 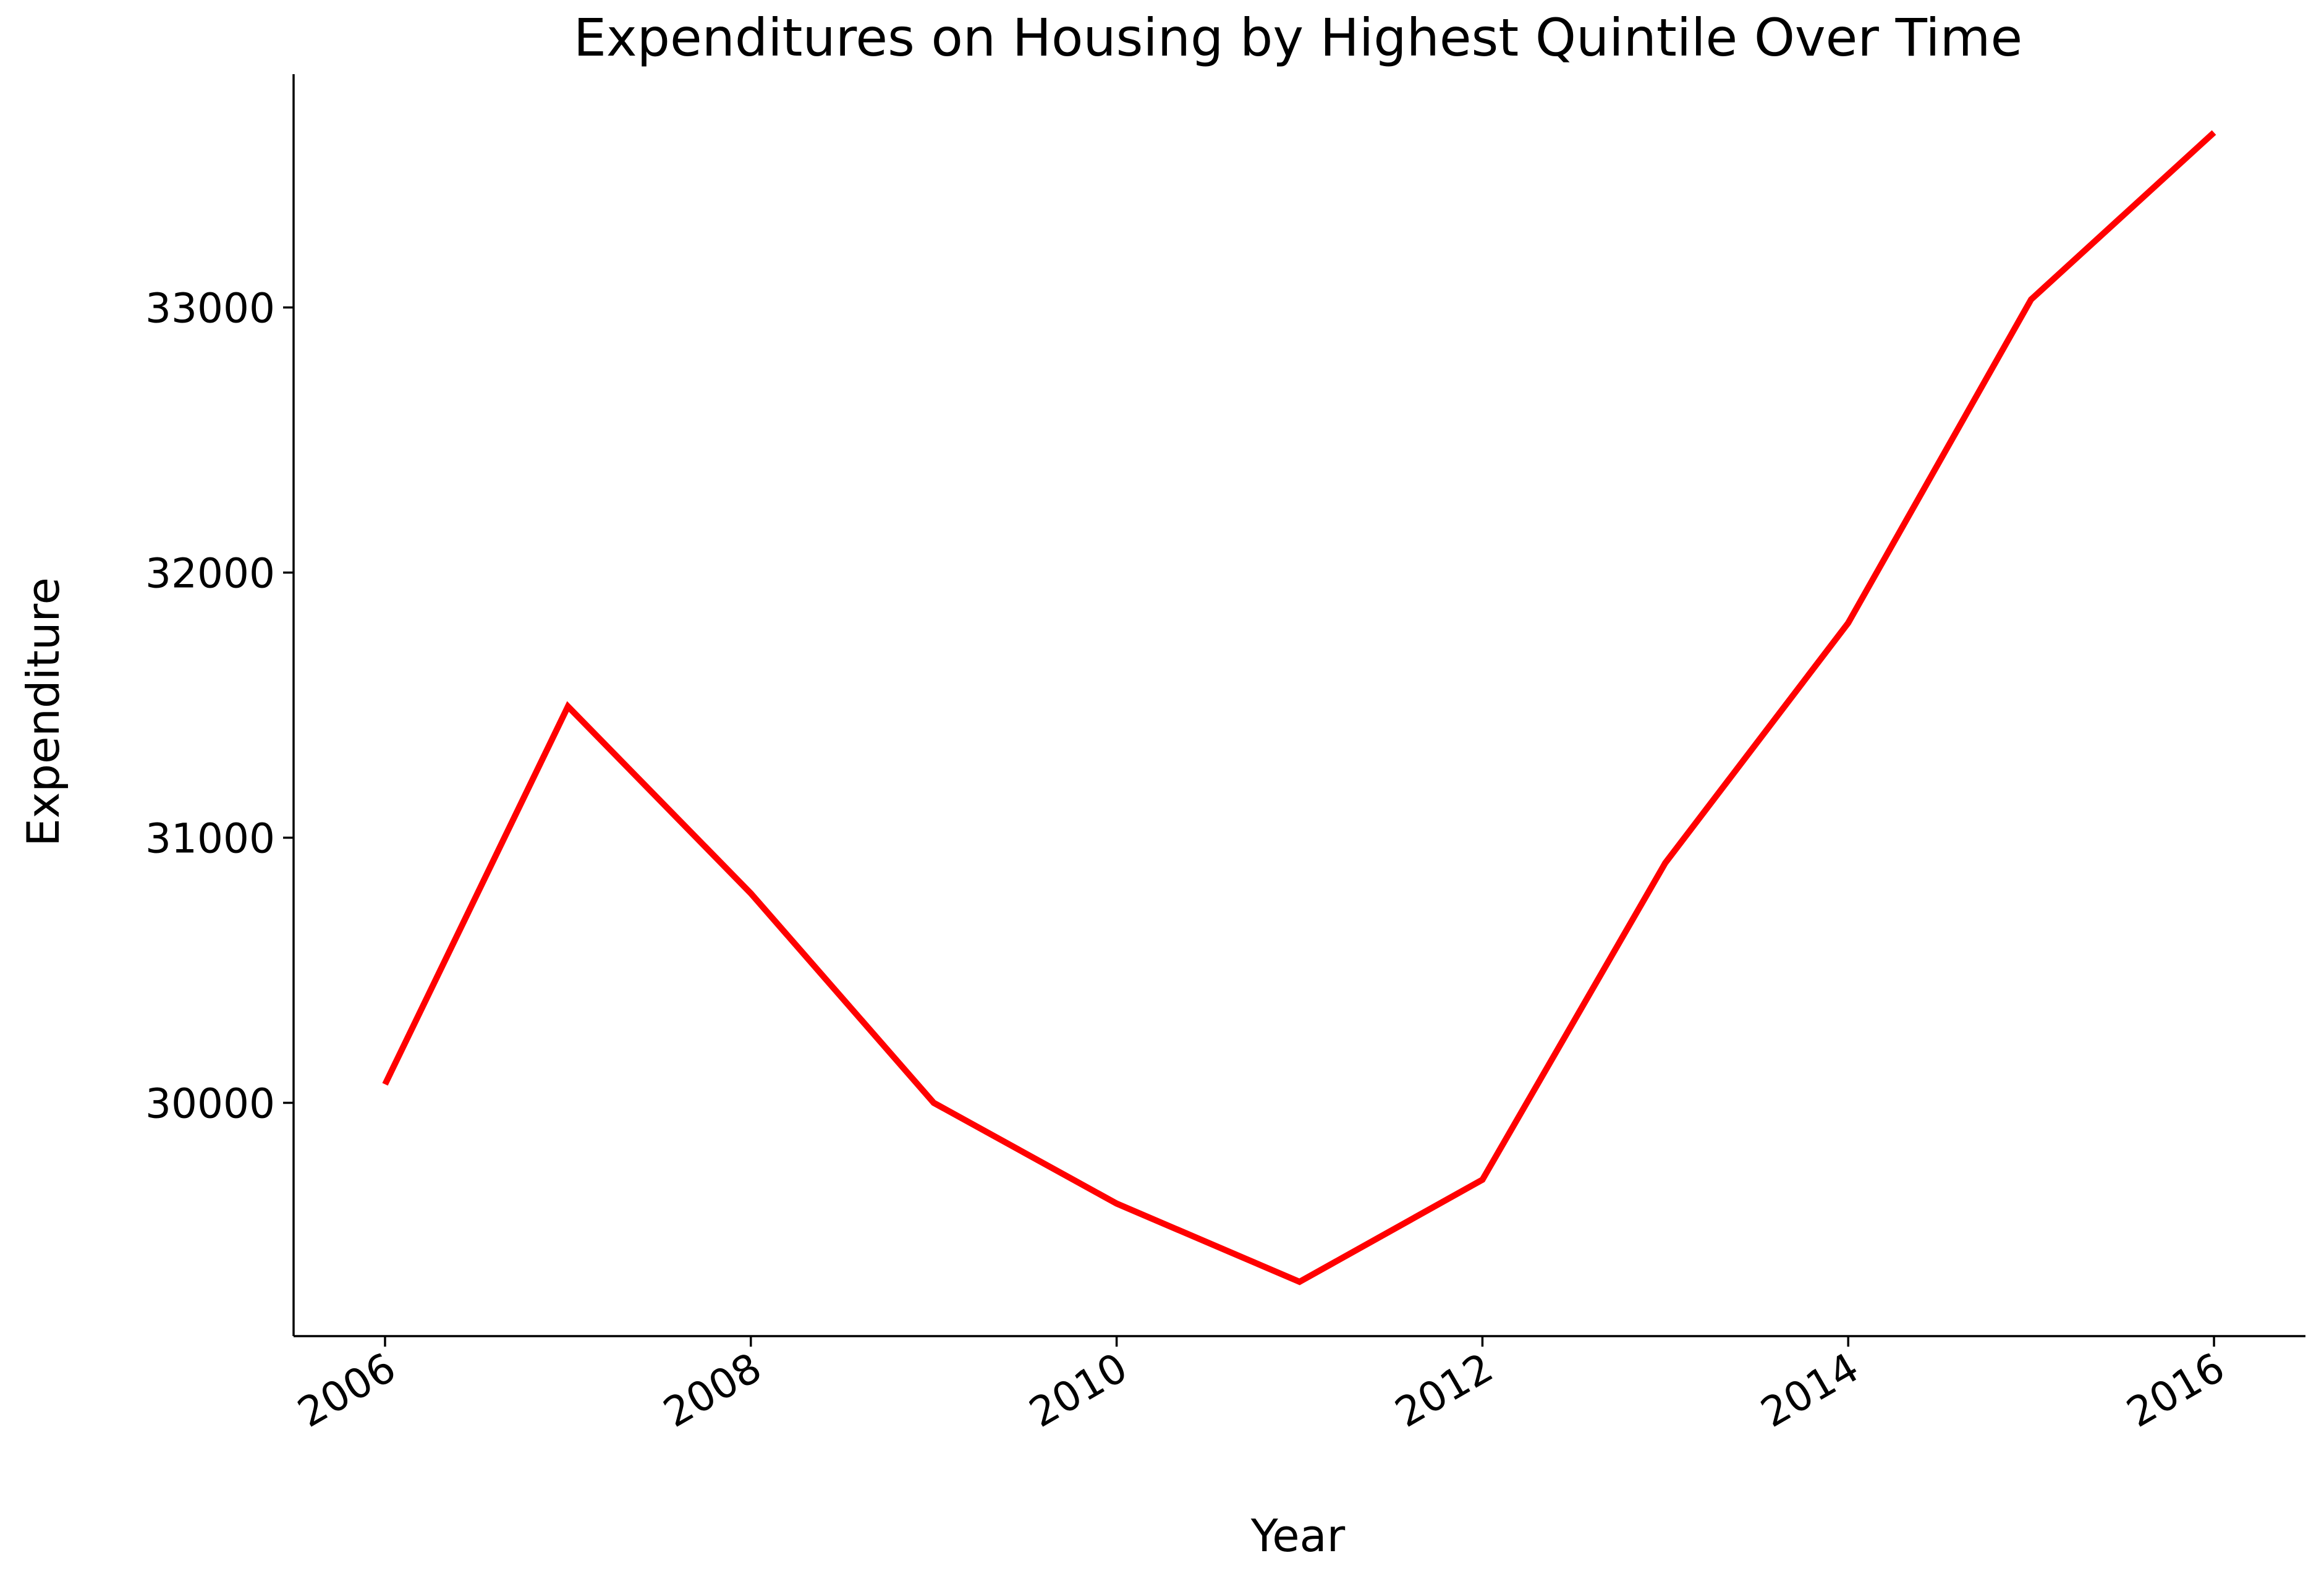 I want to click on y-axis-label: Expenditure, so click(x=43, y=712).